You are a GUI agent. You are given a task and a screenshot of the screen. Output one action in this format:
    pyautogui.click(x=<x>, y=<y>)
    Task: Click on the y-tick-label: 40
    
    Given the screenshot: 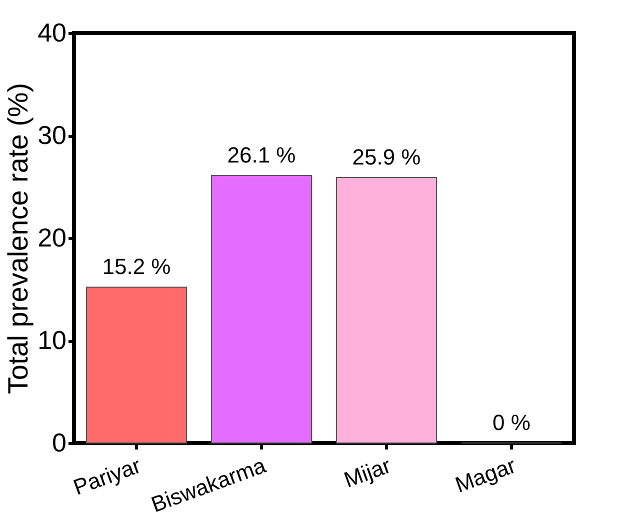 What is the action you would take?
    pyautogui.click(x=52, y=33)
    